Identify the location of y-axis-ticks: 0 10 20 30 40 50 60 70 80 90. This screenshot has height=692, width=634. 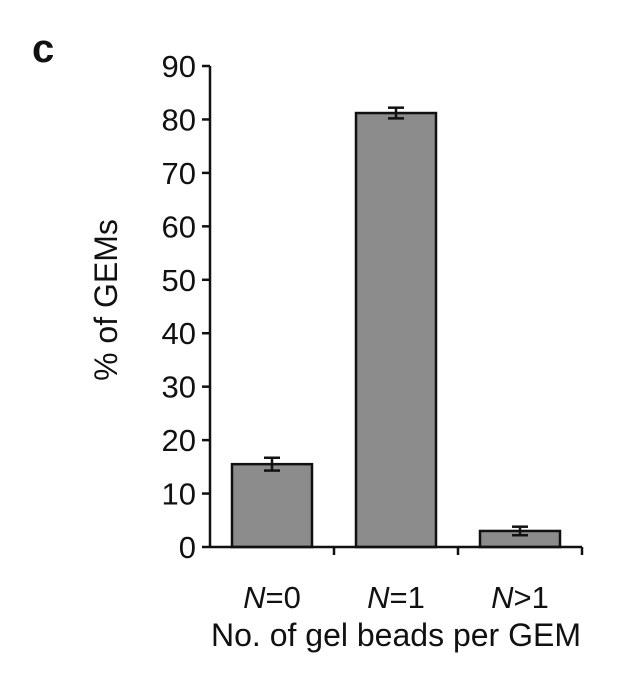
(186, 307).